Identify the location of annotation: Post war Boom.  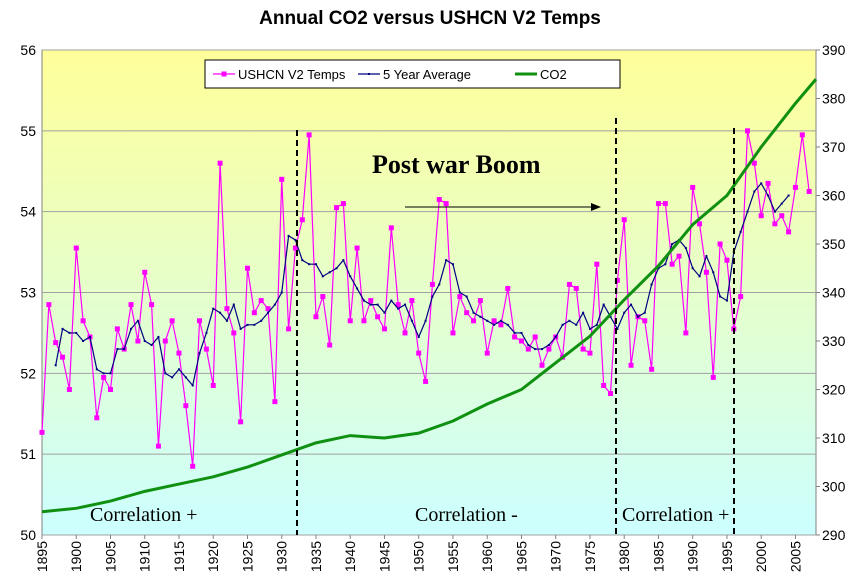
(456, 164).